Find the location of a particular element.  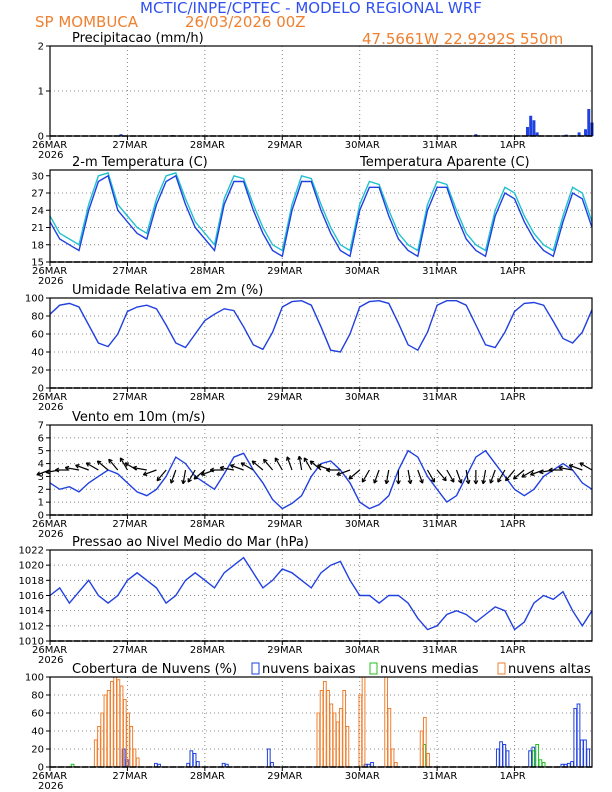

y-tick-label: 4 is located at coordinates (41, 464).